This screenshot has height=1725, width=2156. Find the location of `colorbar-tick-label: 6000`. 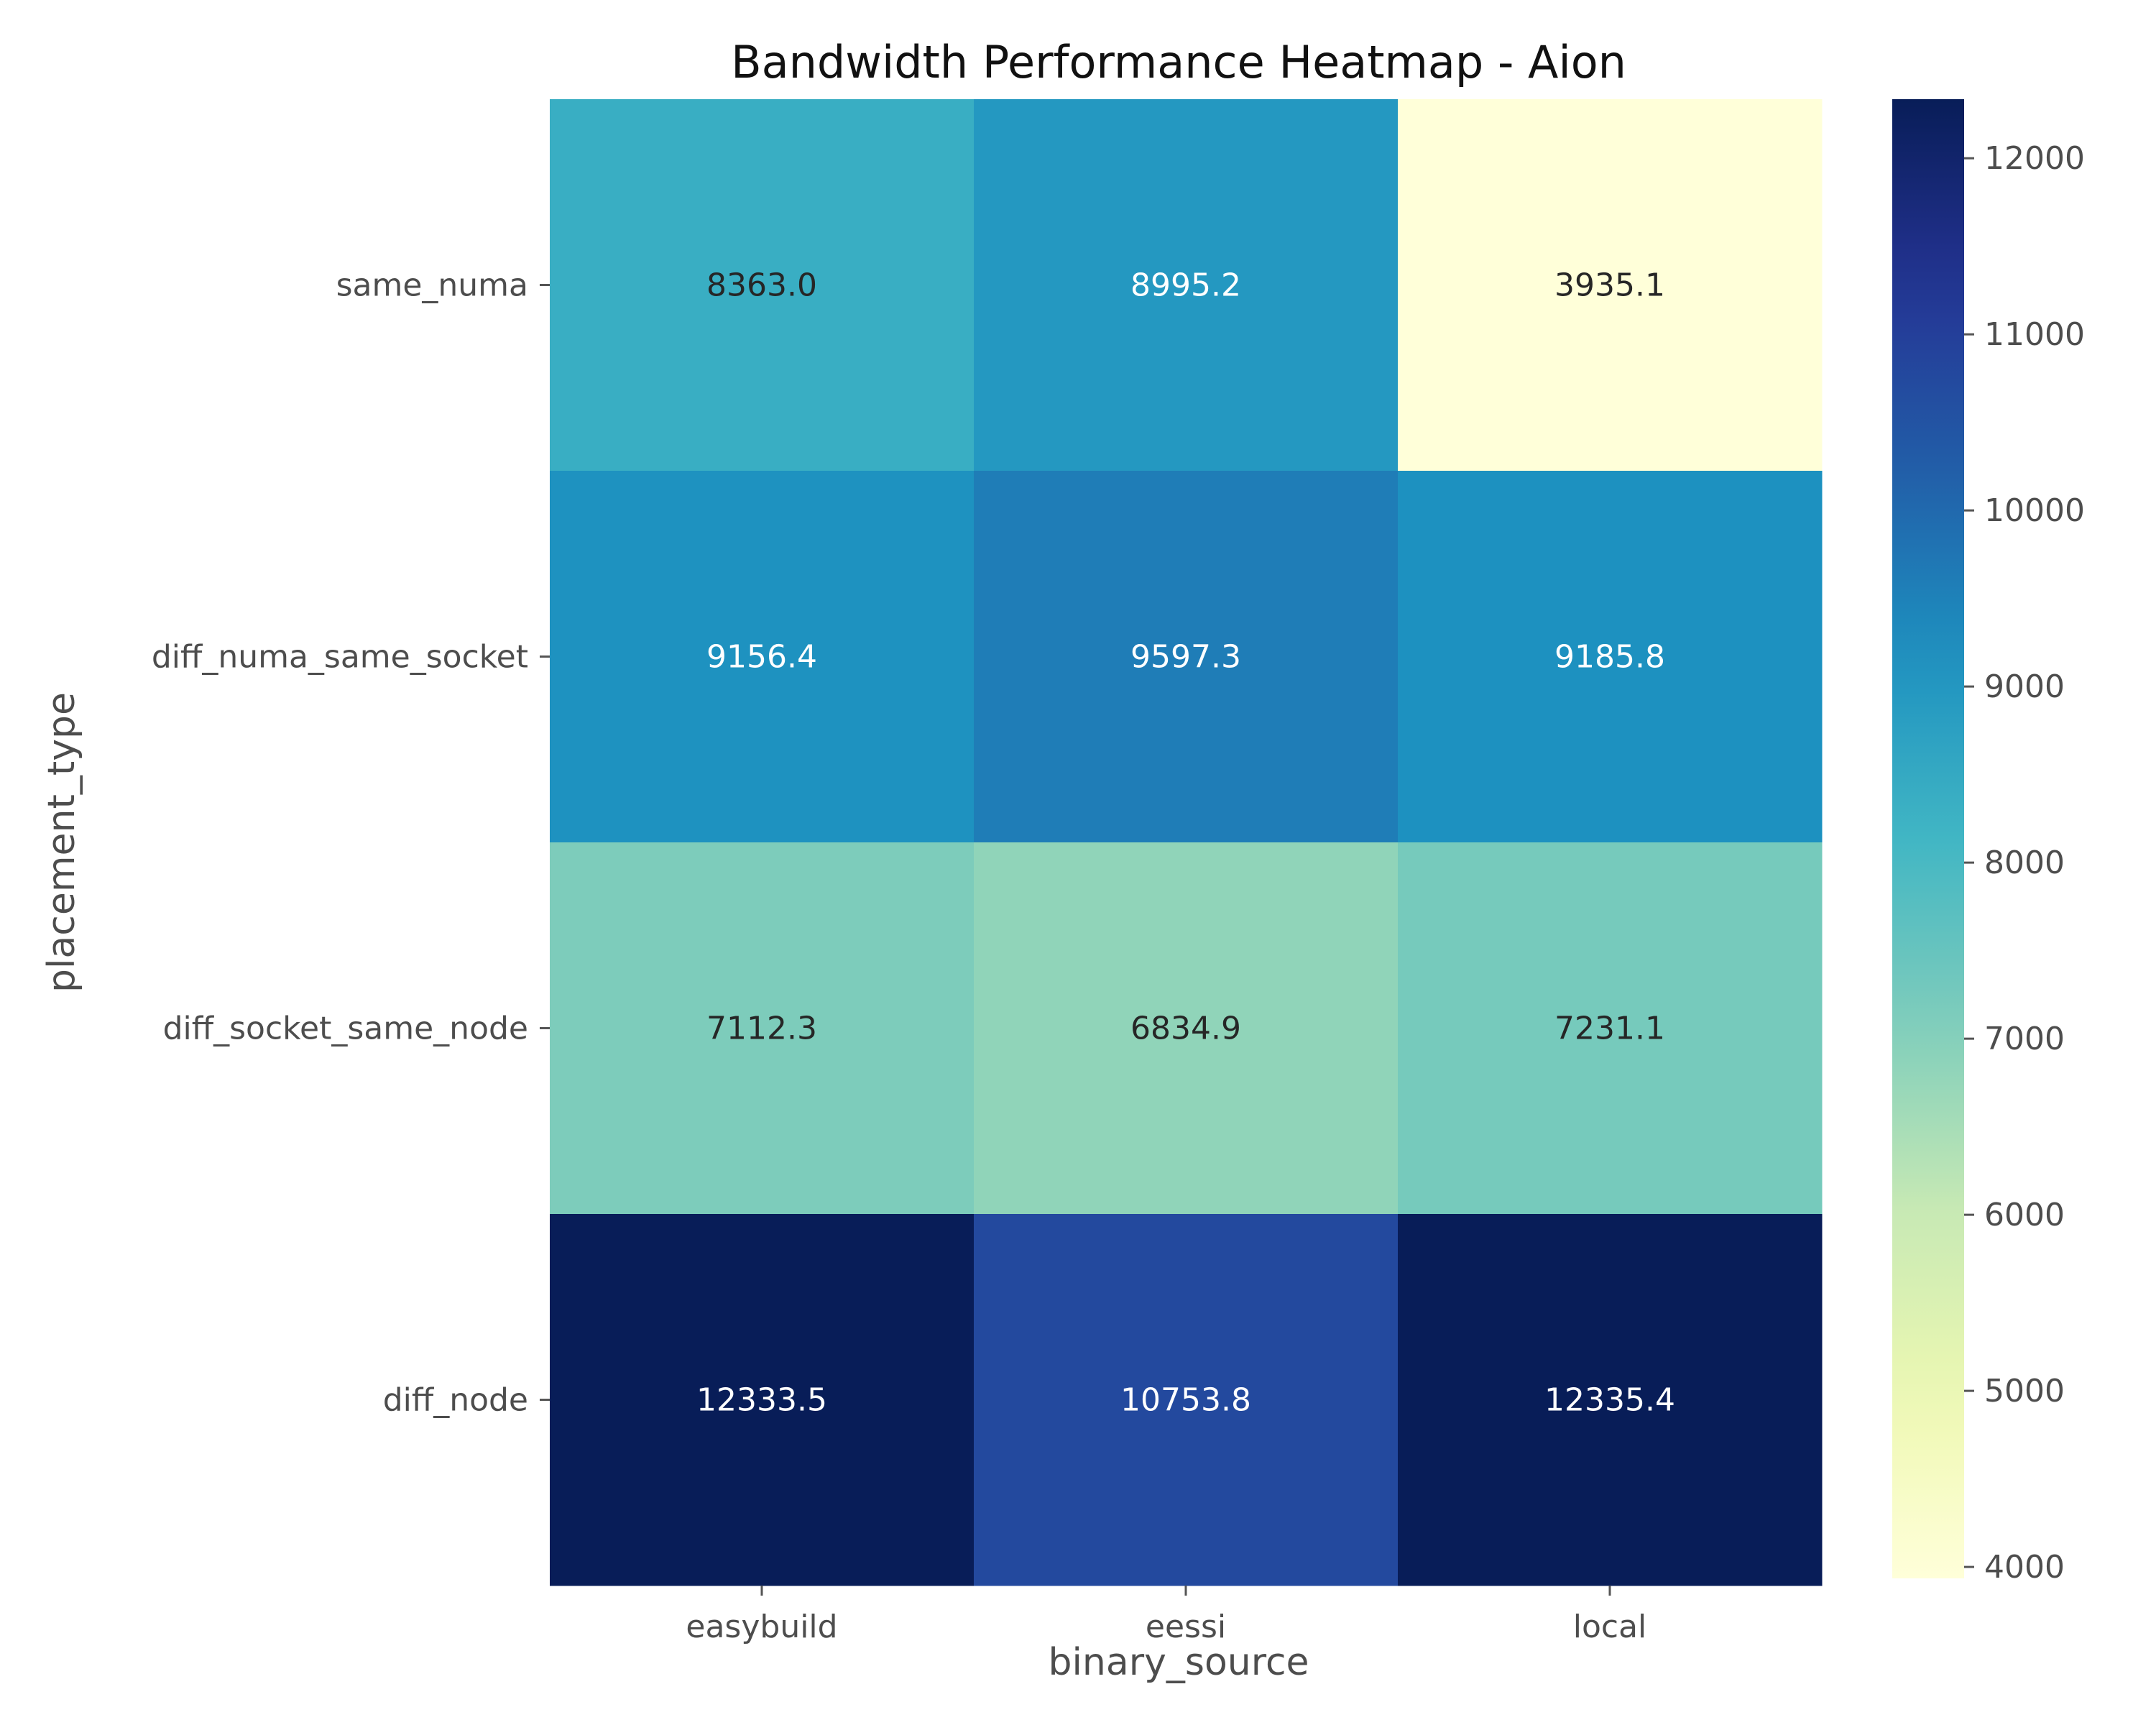

colorbar-tick-label: 6000 is located at coordinates (2024, 1215).